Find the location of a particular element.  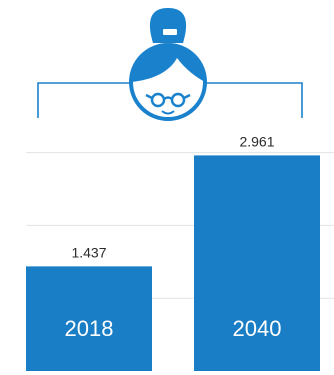

bar-2018 is located at coordinates (89, 318).